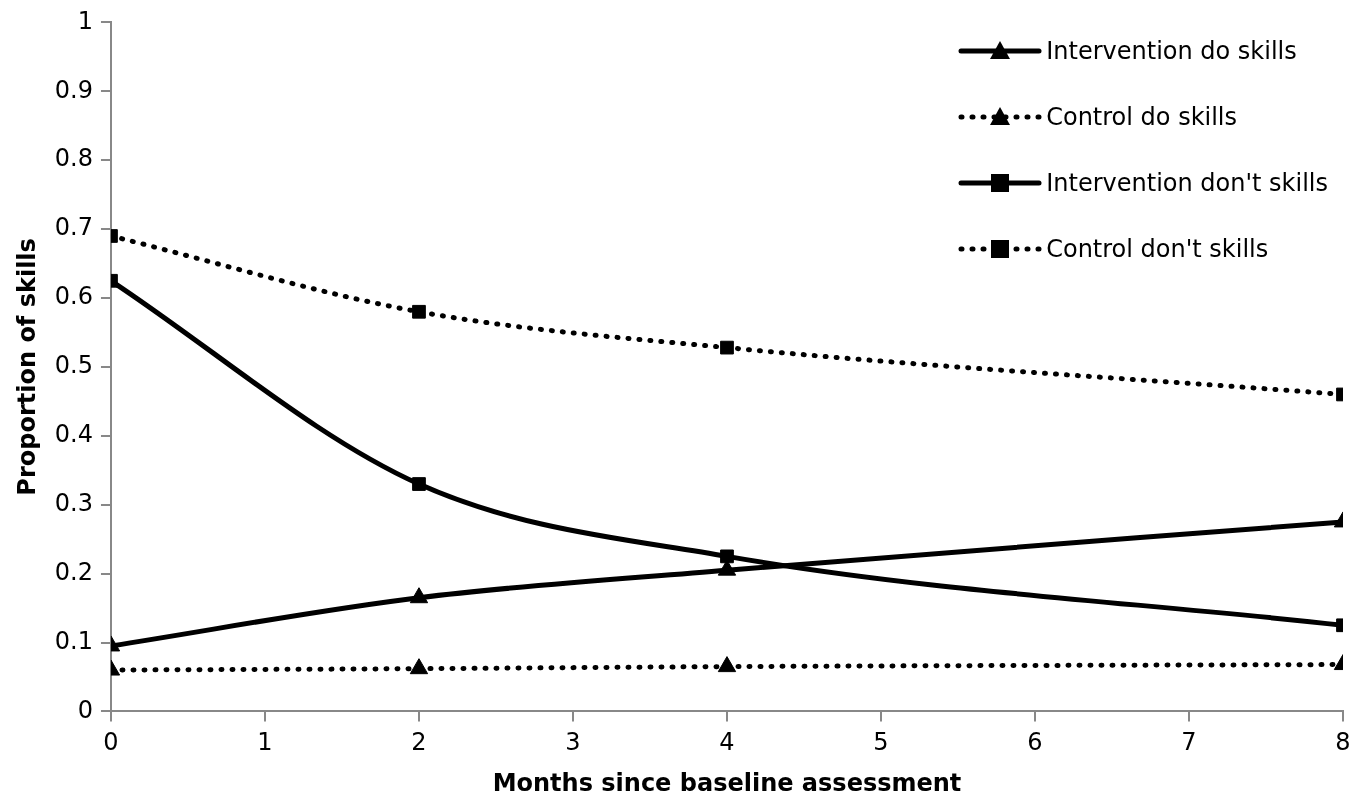 The height and width of the screenshot is (808, 1368). Describe the element at coordinates (1343, 742) in the screenshot. I see `x-tick-label: 8` at that location.